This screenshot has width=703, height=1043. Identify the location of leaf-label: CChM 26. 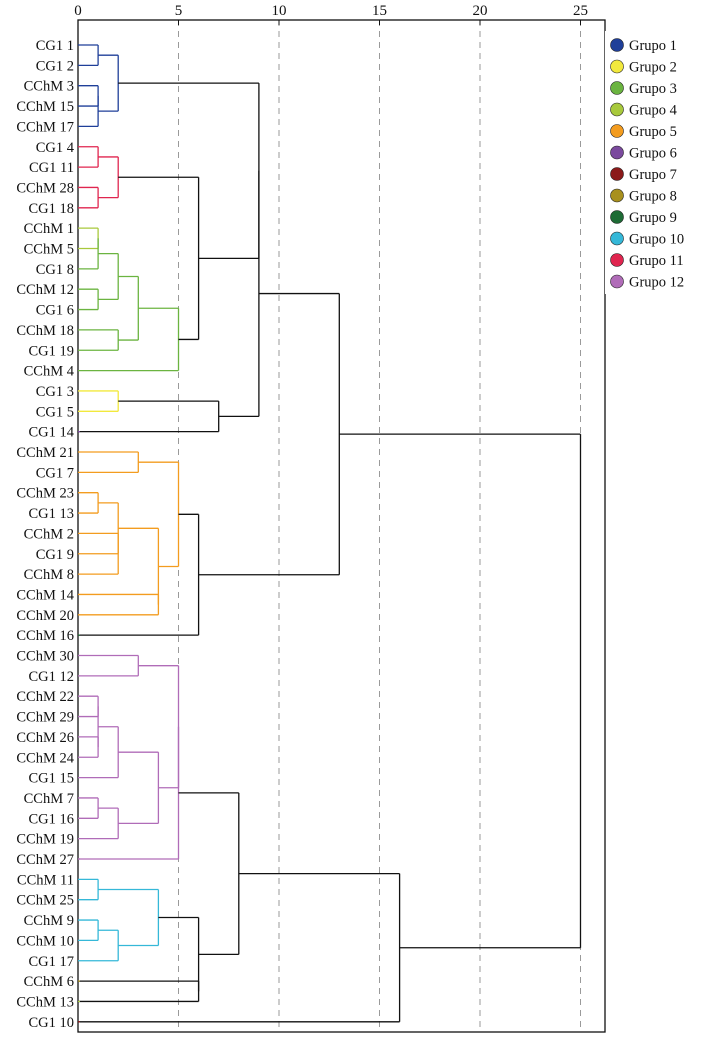
(45, 738).